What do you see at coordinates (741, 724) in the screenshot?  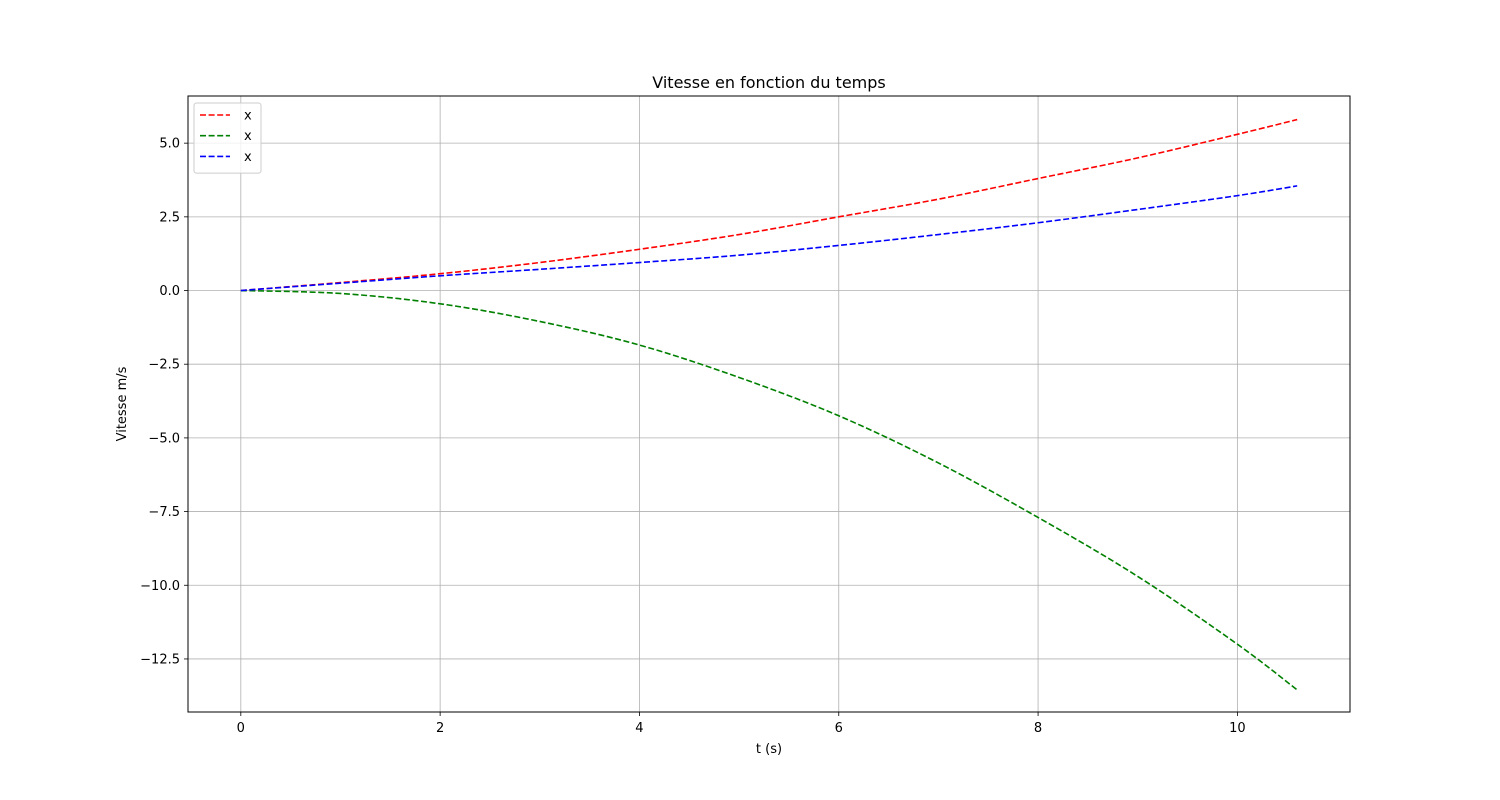 I see `x-axis-ticks: 0 2 4 6 8 10` at bounding box center [741, 724].